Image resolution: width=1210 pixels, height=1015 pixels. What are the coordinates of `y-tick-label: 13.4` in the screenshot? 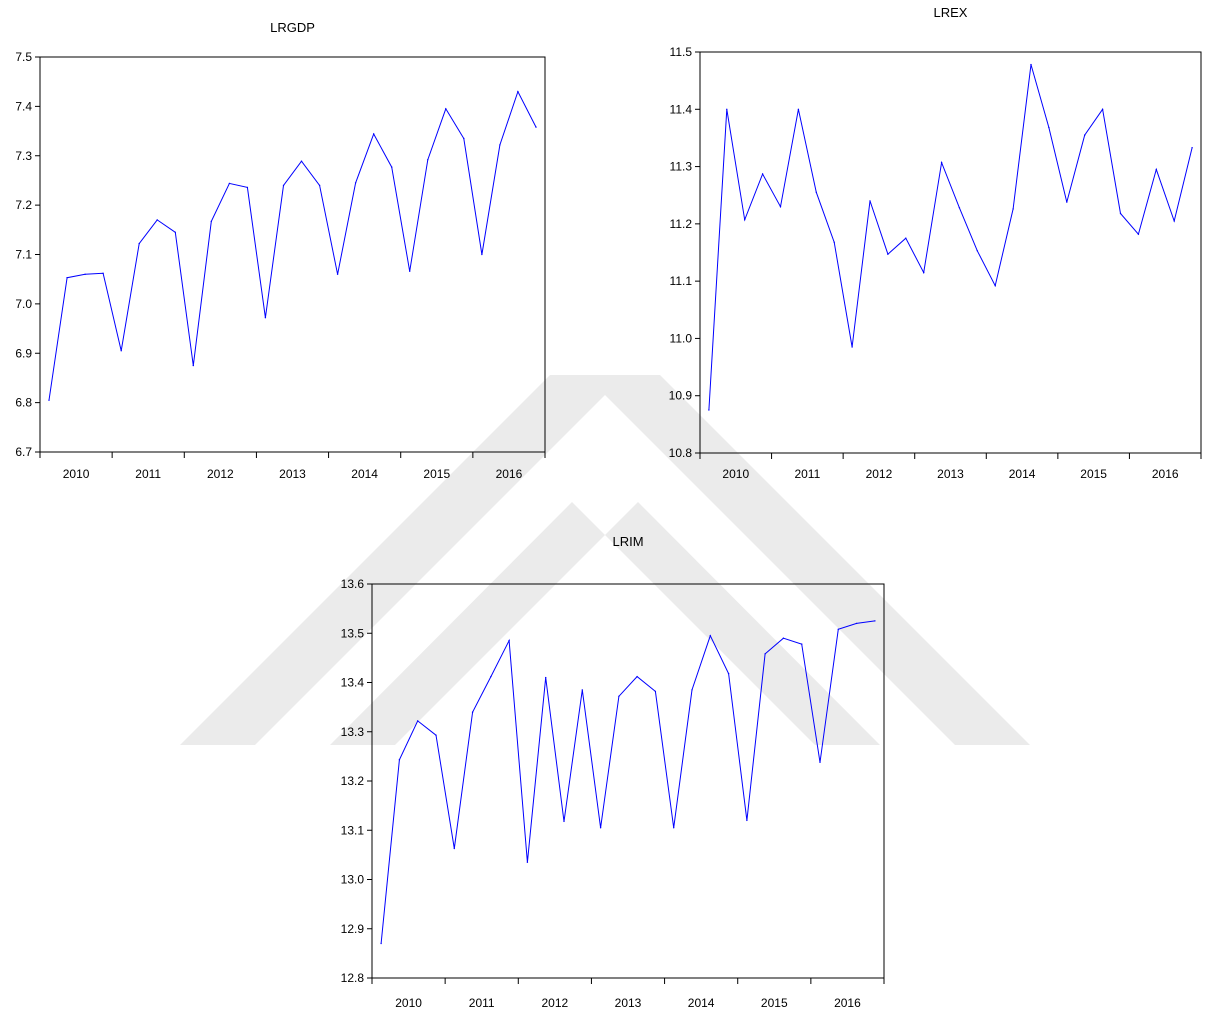 It's located at (353, 683).